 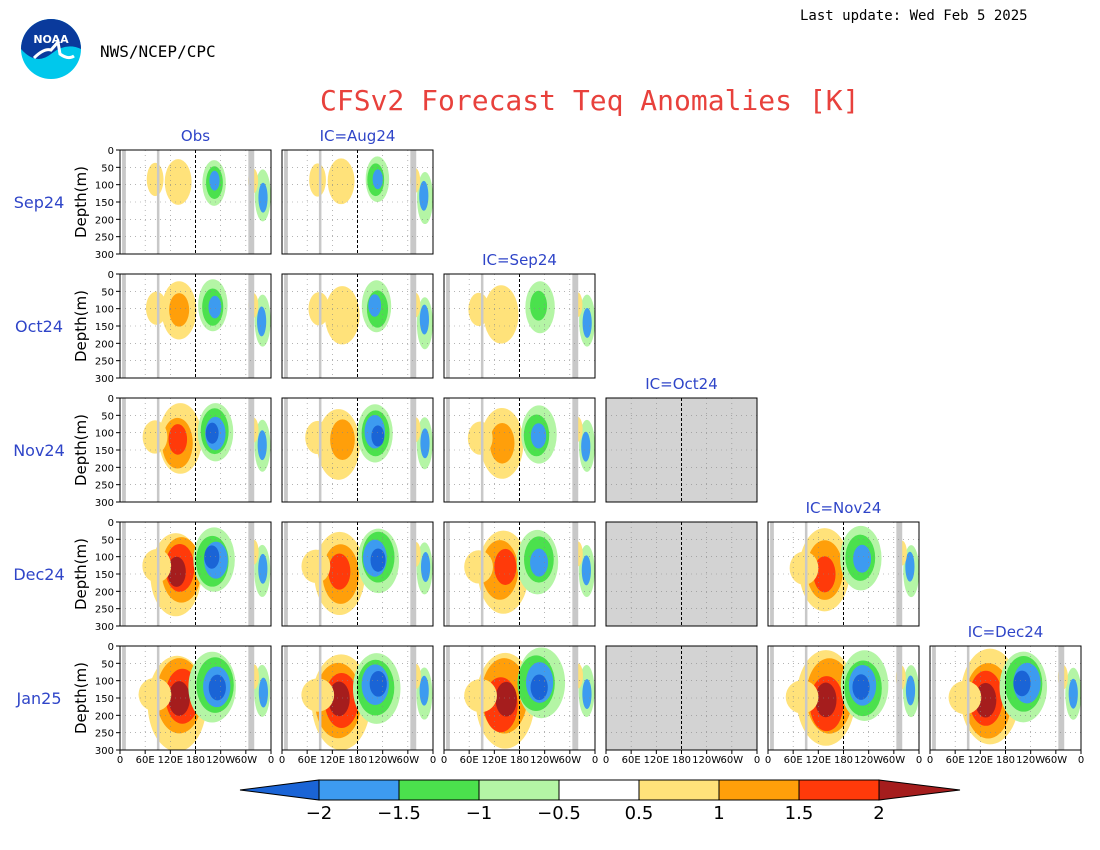 I want to click on column-label: IC=Oct24, so click(x=681, y=384).